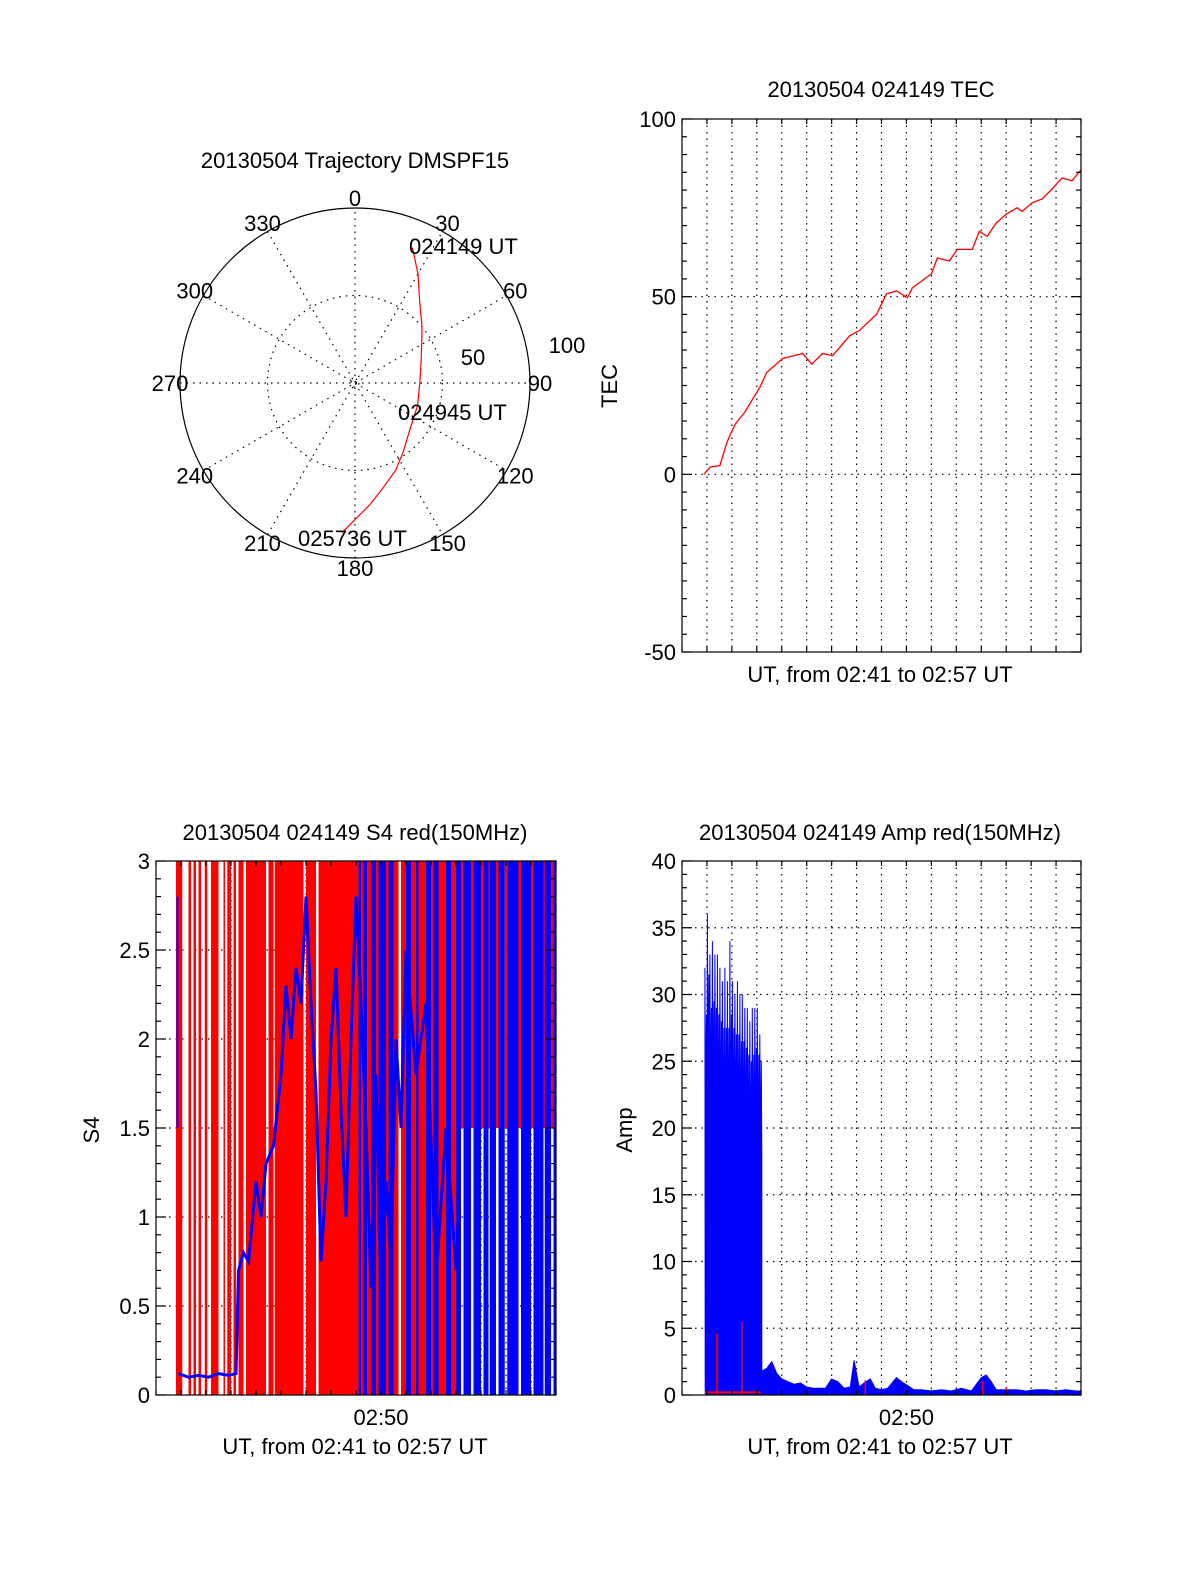 Image resolution: width=1200 pixels, height=1575 pixels. I want to click on y-tick-label: 2, so click(144, 1039).